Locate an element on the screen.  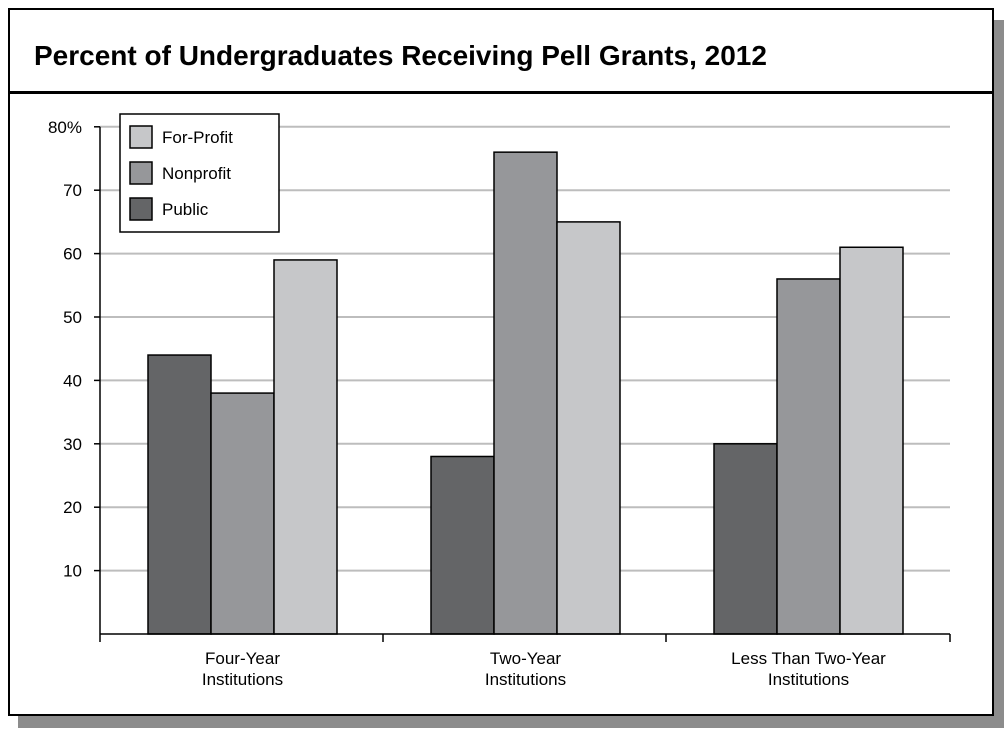
legend-label-nonprofit: Nonprofit is located at coordinates (196, 173).